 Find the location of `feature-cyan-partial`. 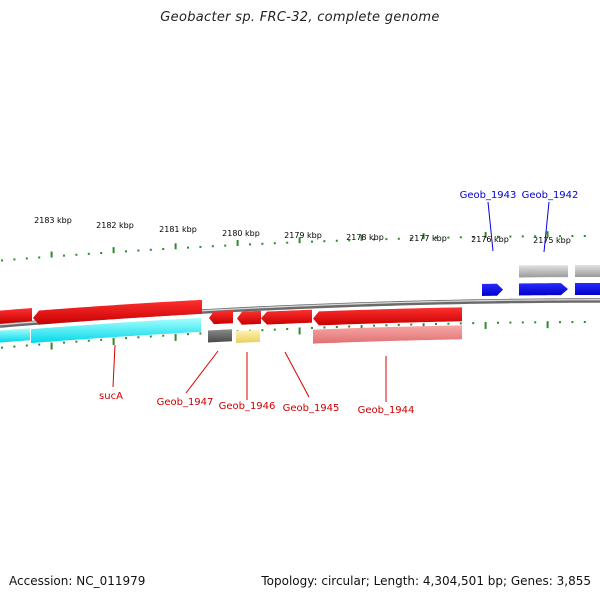

feature-cyan-partial is located at coordinates (15, 335).